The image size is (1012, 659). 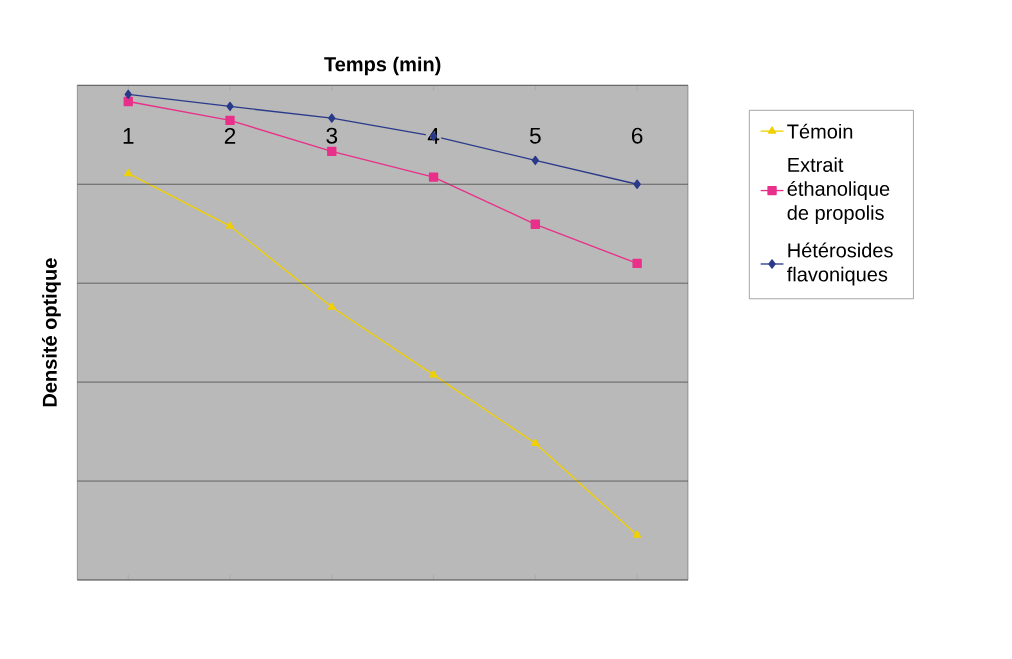 What do you see at coordinates (838, 191) in the screenshot?
I see `legend-label: Extrait éthanolique de propolis` at bounding box center [838, 191].